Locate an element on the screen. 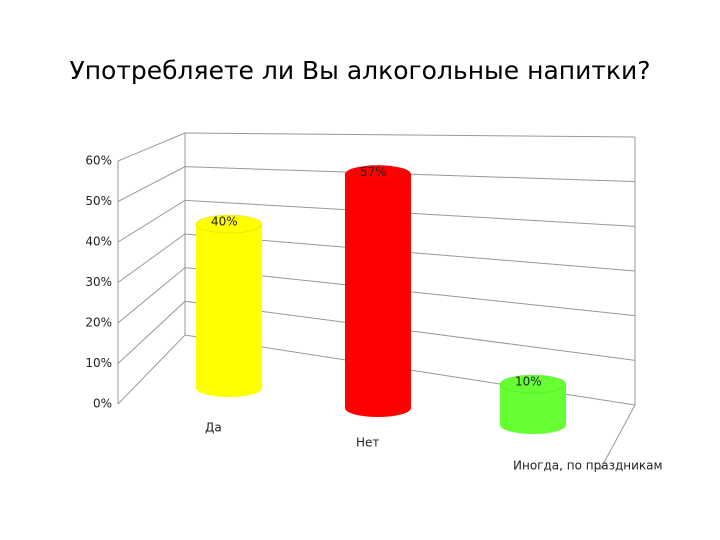  y-tick-label: 60% is located at coordinates (98, 161).